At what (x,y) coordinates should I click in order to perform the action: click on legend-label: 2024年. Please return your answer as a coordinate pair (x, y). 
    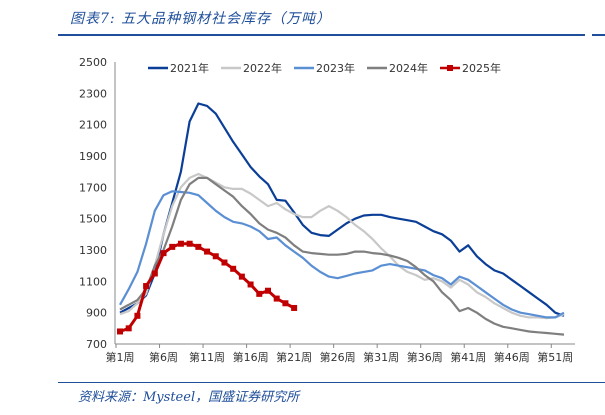
    Looking at the image, I should click on (408, 68).